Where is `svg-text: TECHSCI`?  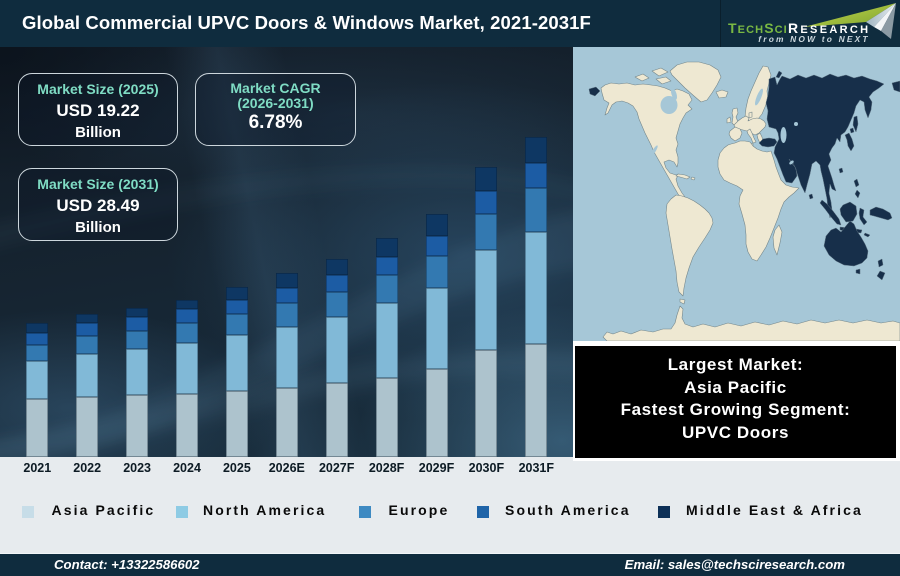 svg-text: TECHSCI is located at coordinates (758, 28).